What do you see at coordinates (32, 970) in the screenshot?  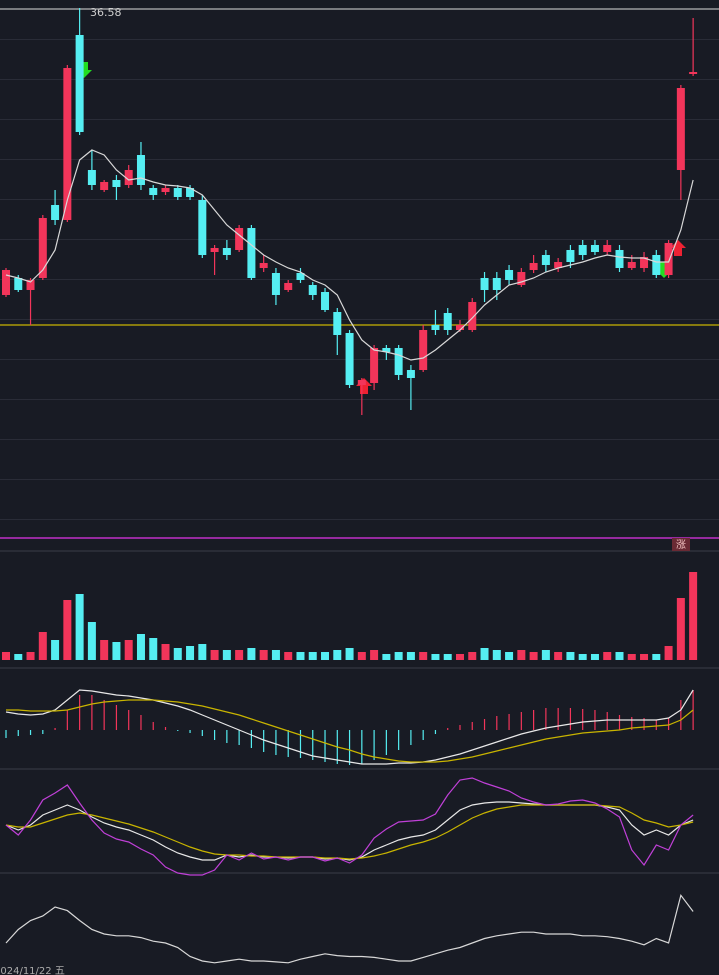 I see `date-label: 2024/11/22 五` at bounding box center [32, 970].